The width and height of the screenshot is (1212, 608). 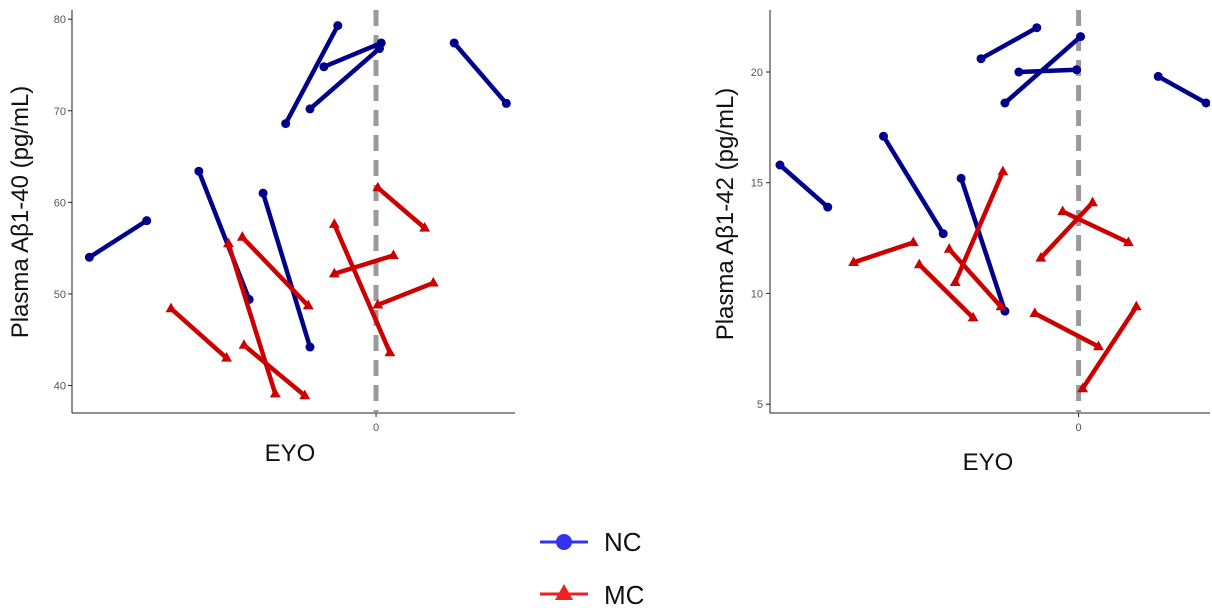 I want to click on y-axis-title: Plasma Aβ1-40 (pg/mL), so click(x=20, y=212).